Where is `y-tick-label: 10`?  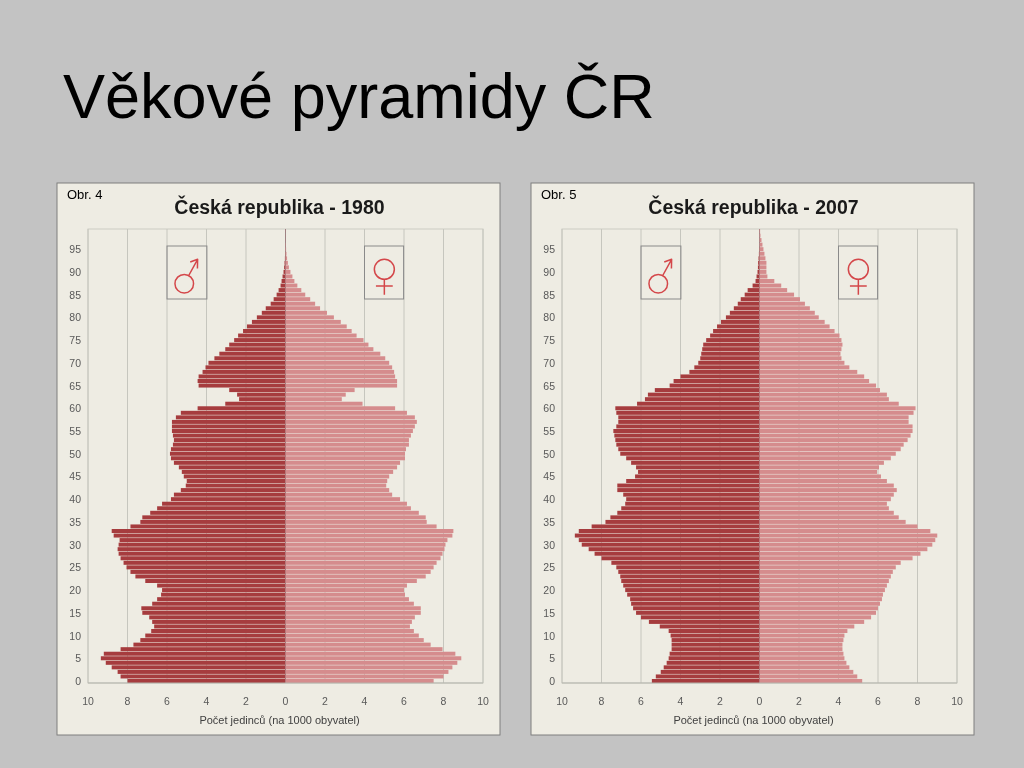 y-tick-label: 10 is located at coordinates (75, 635).